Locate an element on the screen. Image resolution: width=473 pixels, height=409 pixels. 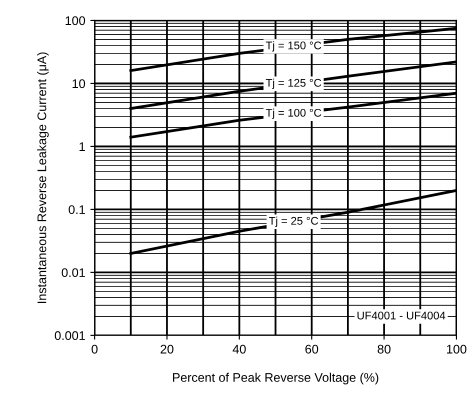
annotation: UF4001 - UF4004 is located at coordinates (402, 316).